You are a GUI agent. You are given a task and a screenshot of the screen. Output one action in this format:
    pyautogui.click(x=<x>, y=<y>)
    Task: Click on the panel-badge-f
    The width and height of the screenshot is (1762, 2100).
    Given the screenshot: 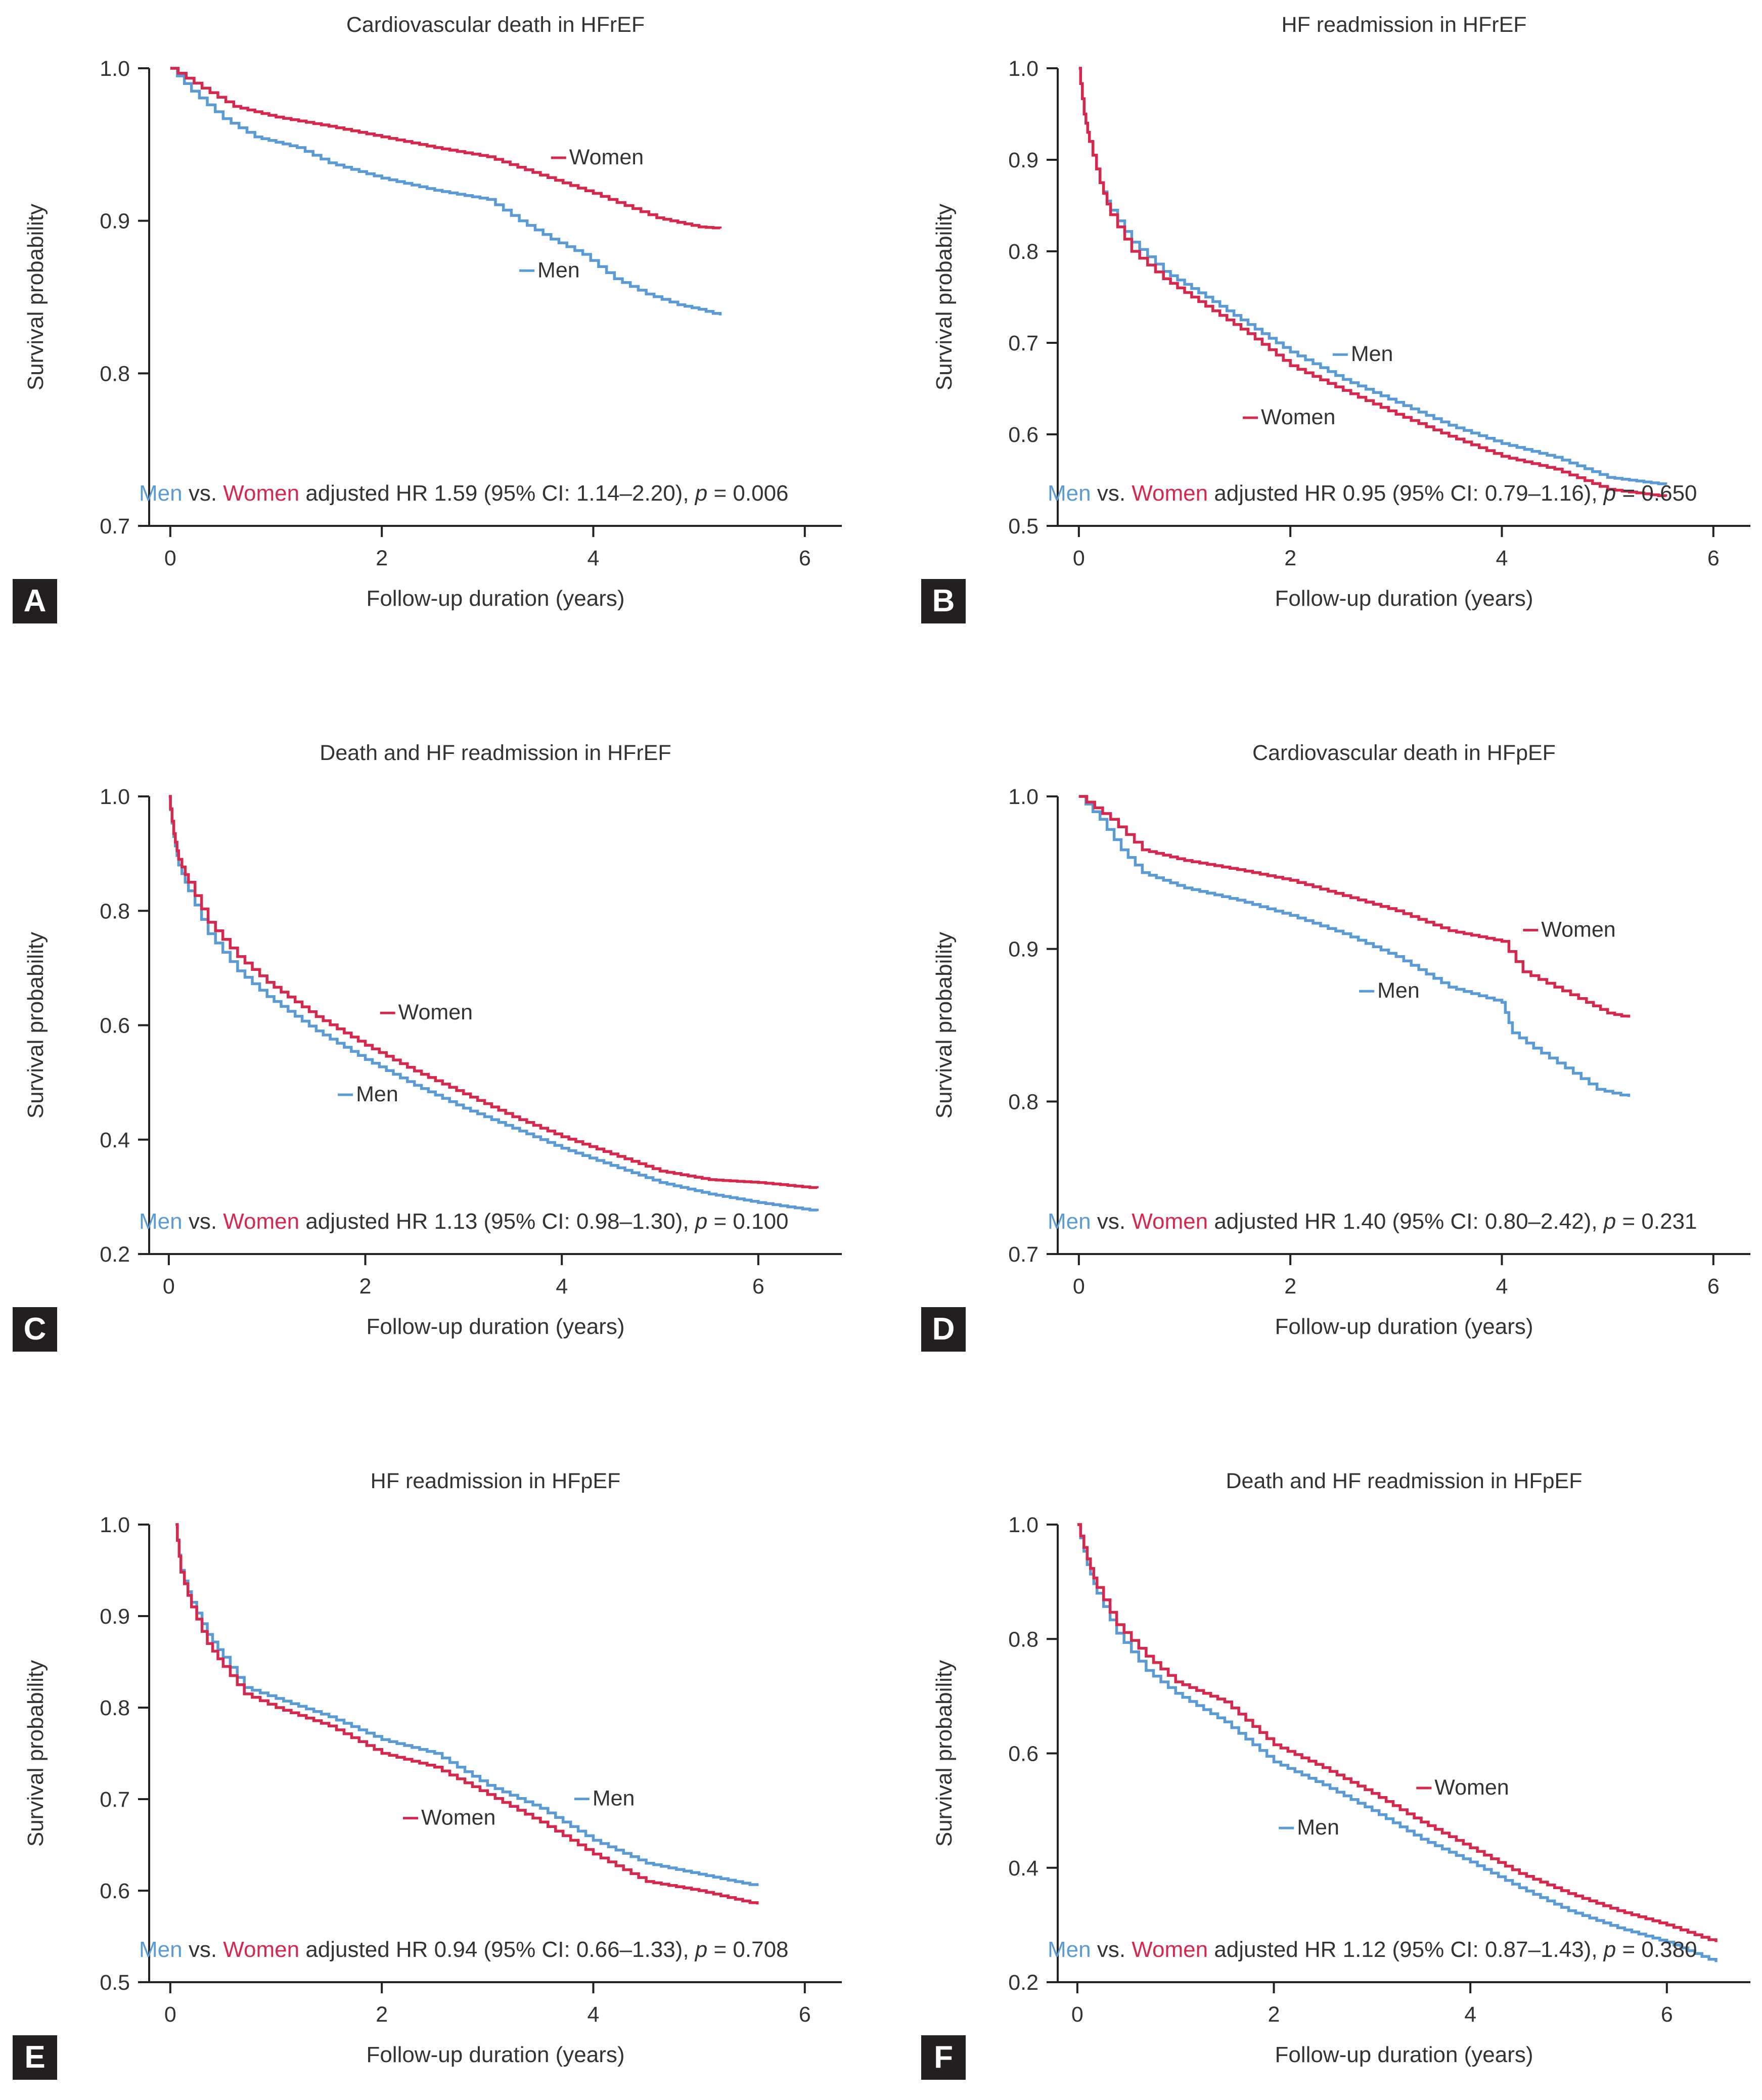 What is the action you would take?
    pyautogui.click(x=943, y=2057)
    